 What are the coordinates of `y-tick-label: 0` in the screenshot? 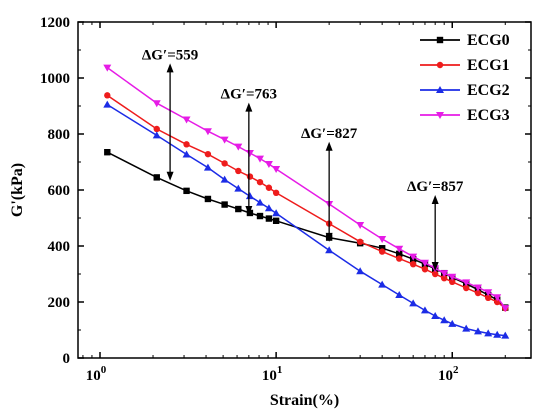 It's located at (67, 359).